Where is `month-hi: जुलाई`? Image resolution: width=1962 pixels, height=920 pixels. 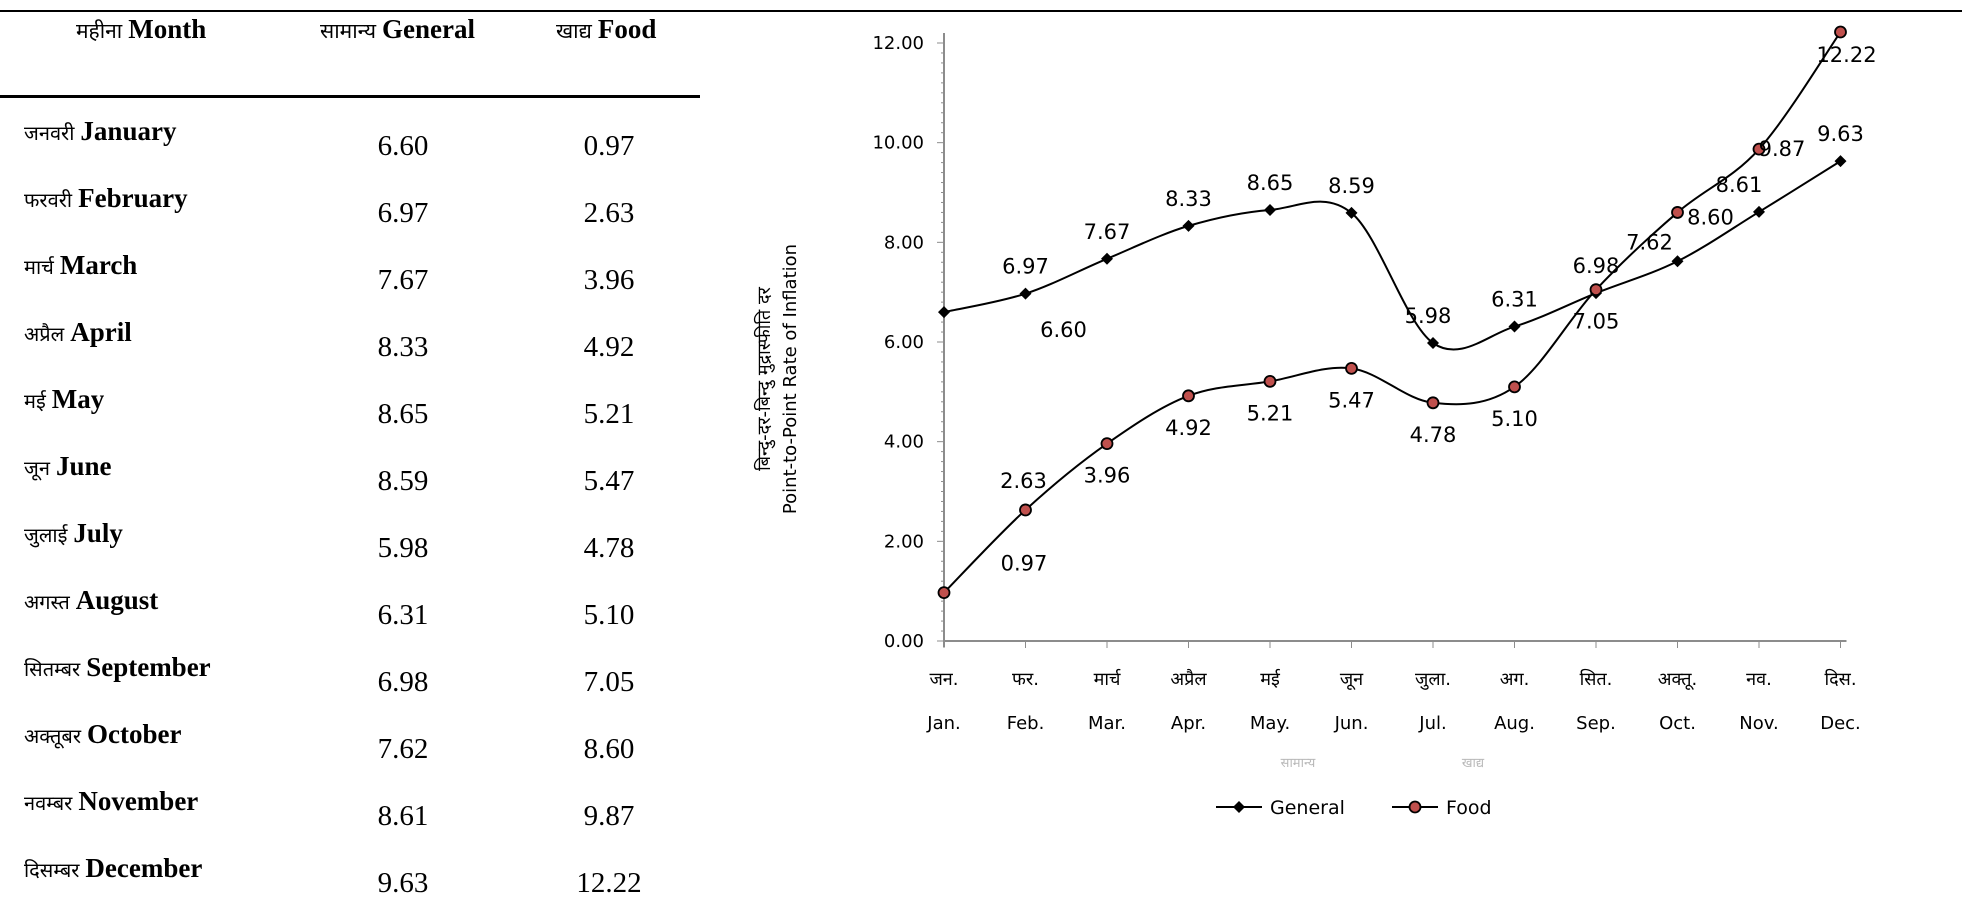 month-hi: जुलाई is located at coordinates (46, 535).